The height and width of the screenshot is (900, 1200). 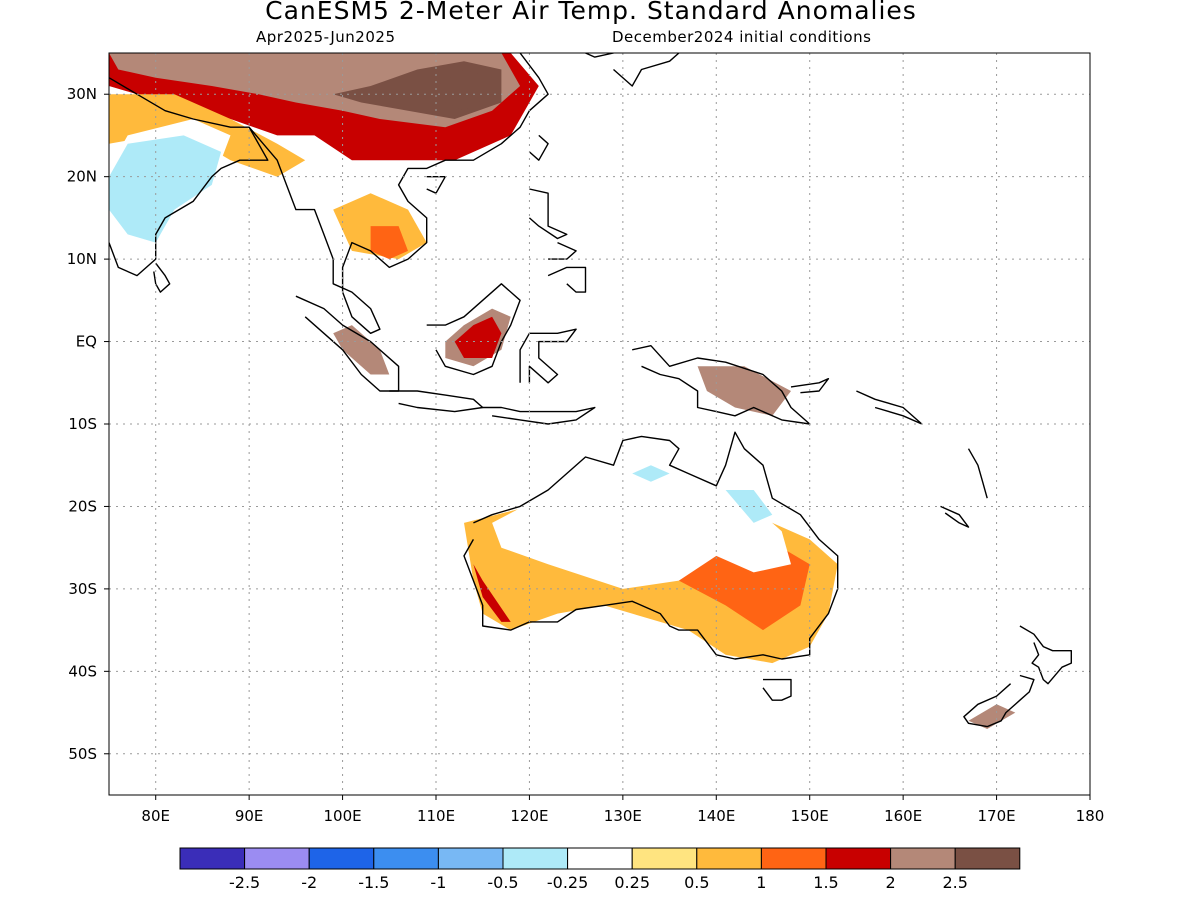 What do you see at coordinates (810, 816) in the screenshot?
I see `lon-tick-label: 150E` at bounding box center [810, 816].